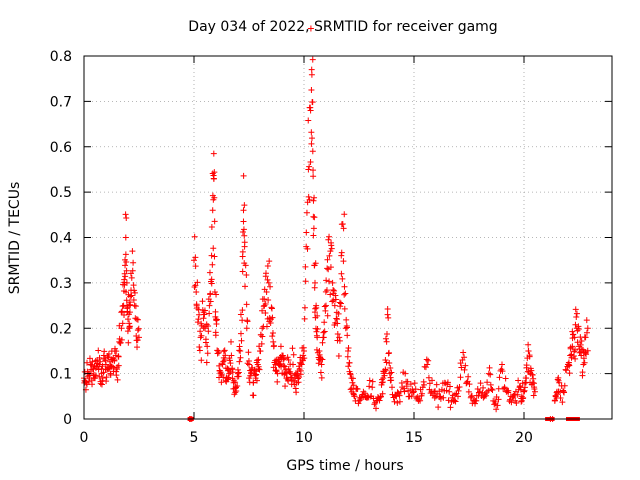 The image size is (640, 480). What do you see at coordinates (61, 193) in the screenshot?
I see `y-tick-label: 0.5` at bounding box center [61, 193].